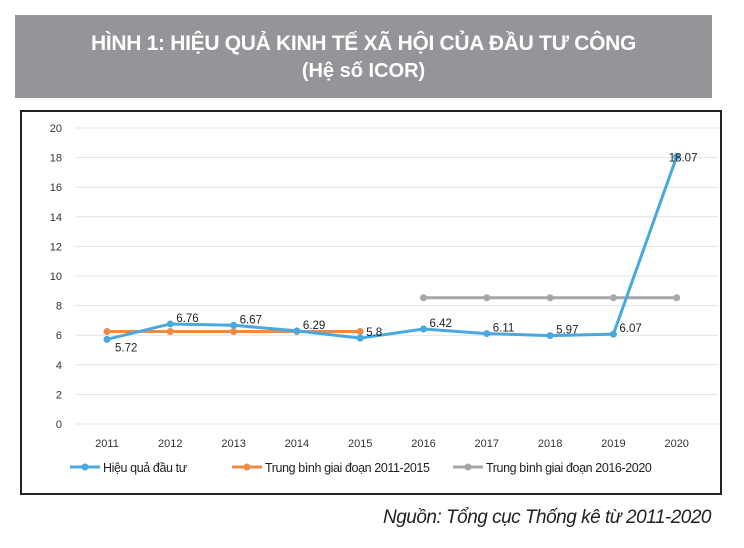 The width and height of the screenshot is (744, 548). What do you see at coordinates (504, 329) in the screenshot?
I see `data-label: 6.11` at bounding box center [504, 329].